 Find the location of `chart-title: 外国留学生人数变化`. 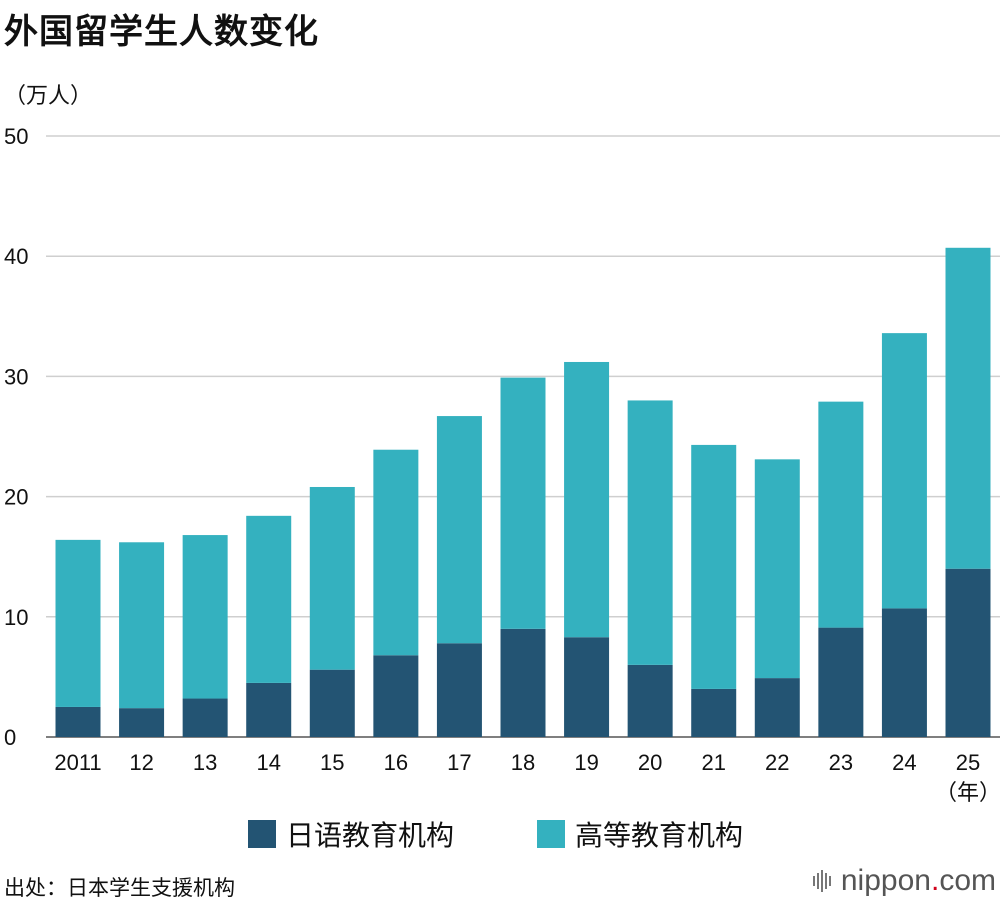

chart-title: 外国留学生人数变化 is located at coordinates (161, 32).